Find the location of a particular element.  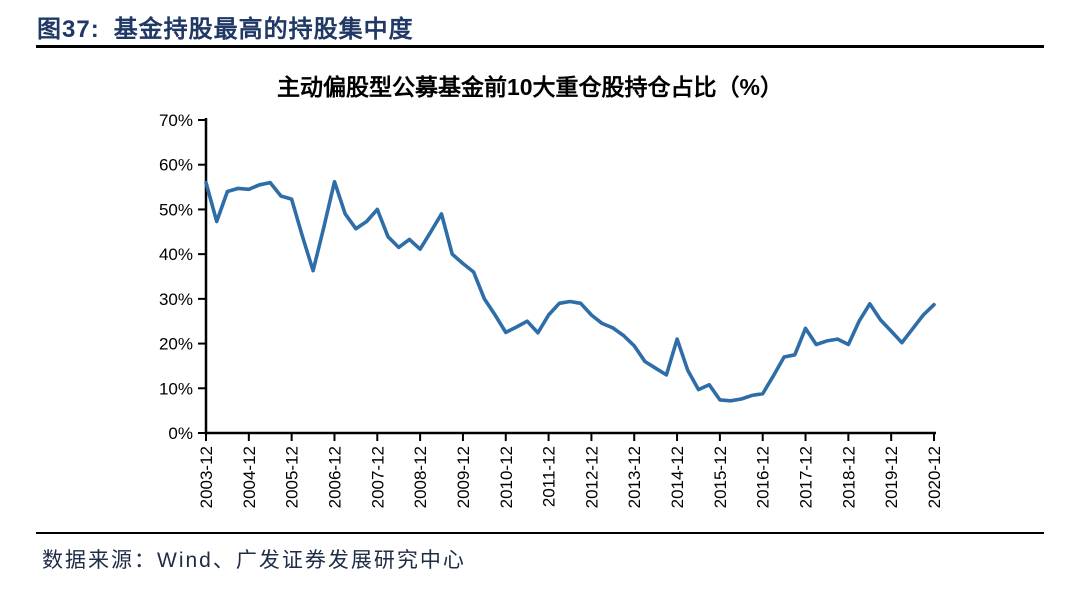

y-tick-label: 10% is located at coordinates (176, 388).